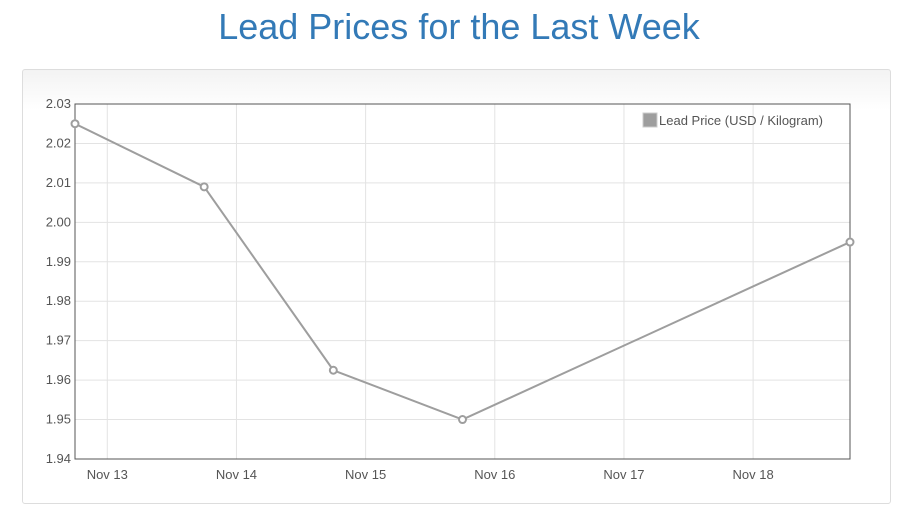 The width and height of the screenshot is (918, 520). Describe the element at coordinates (58, 182) in the screenshot. I see `y-tick-label: 2.01` at that location.